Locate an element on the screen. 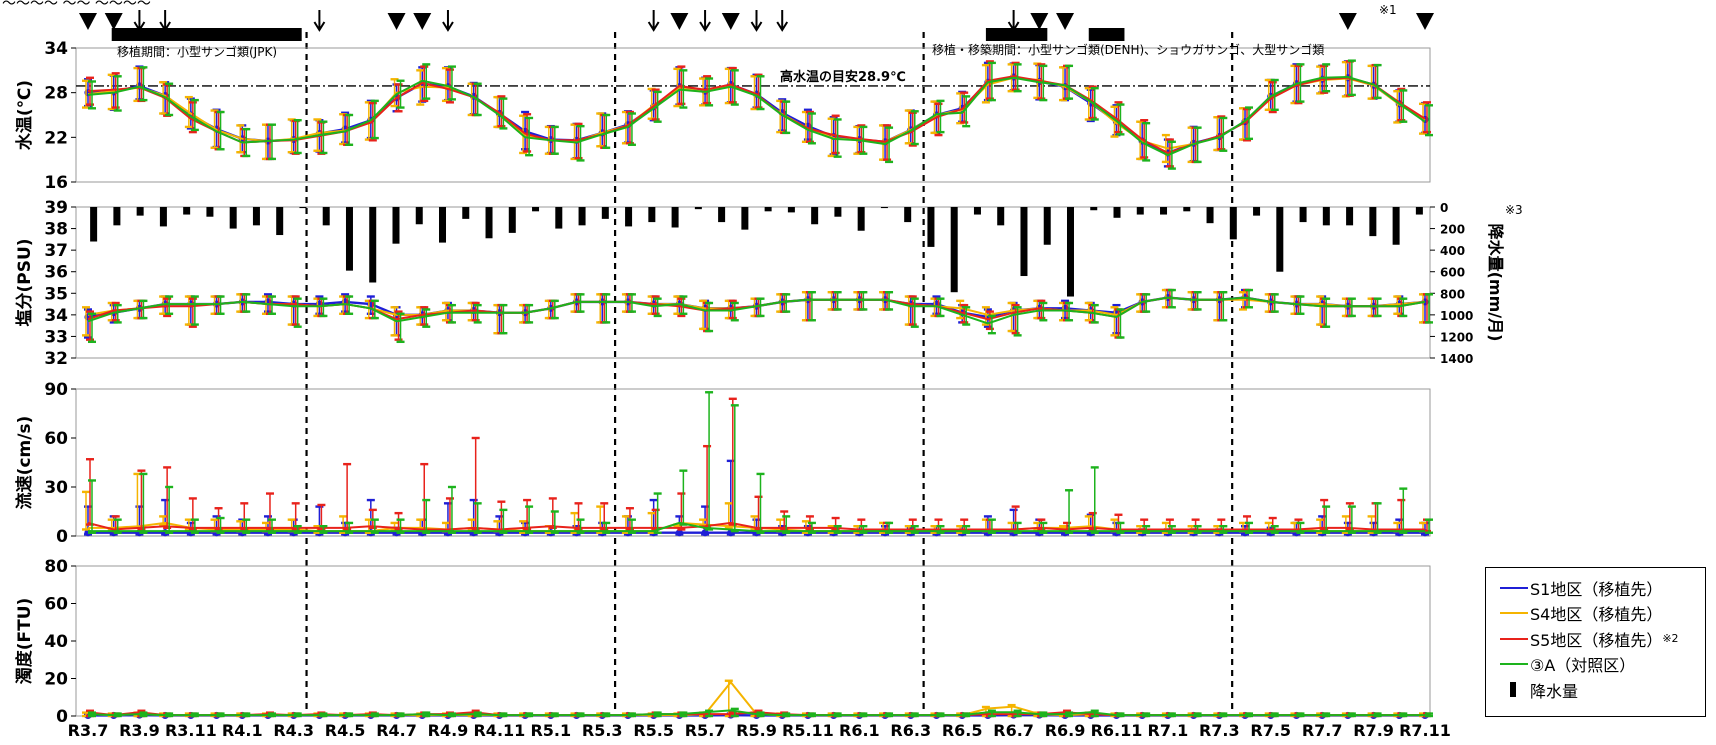 The width and height of the screenshot is (1716, 745). x-label-R6.3: R6.3 is located at coordinates (910, 730).